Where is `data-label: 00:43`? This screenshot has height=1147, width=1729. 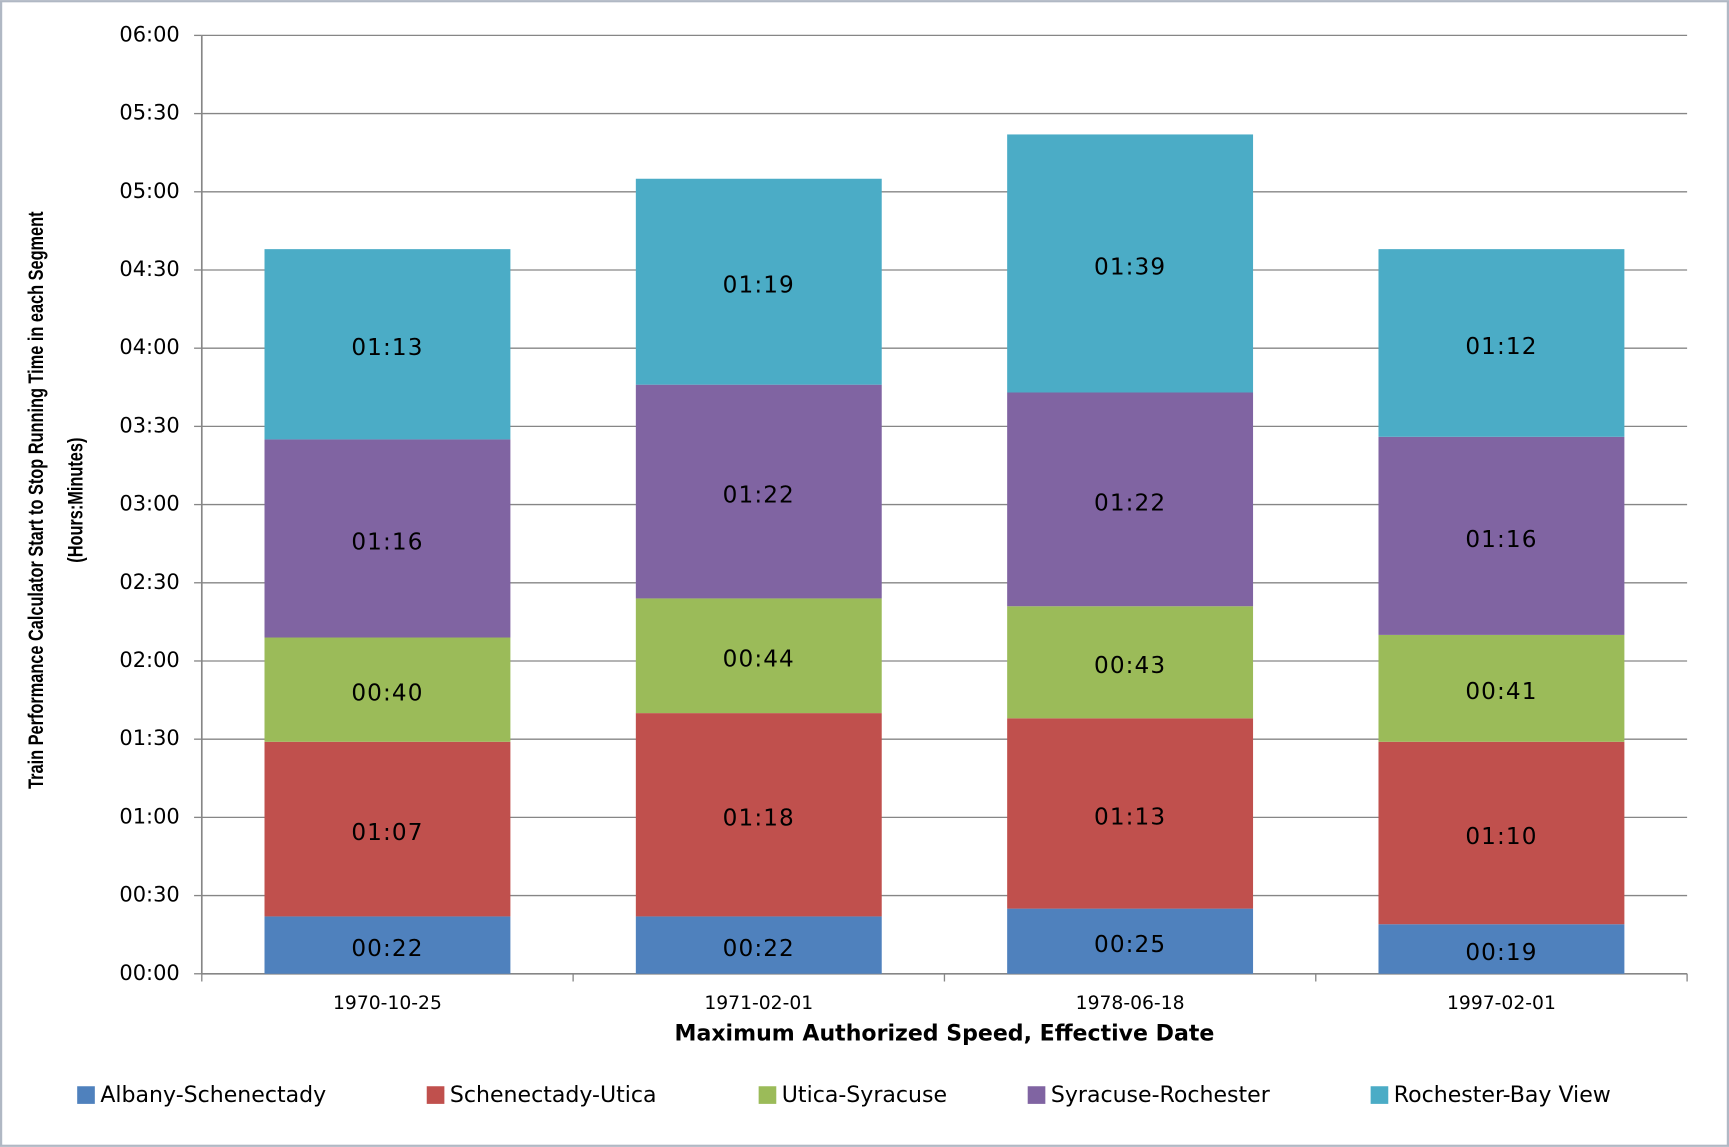
data-label: 00:43 is located at coordinates (1130, 666).